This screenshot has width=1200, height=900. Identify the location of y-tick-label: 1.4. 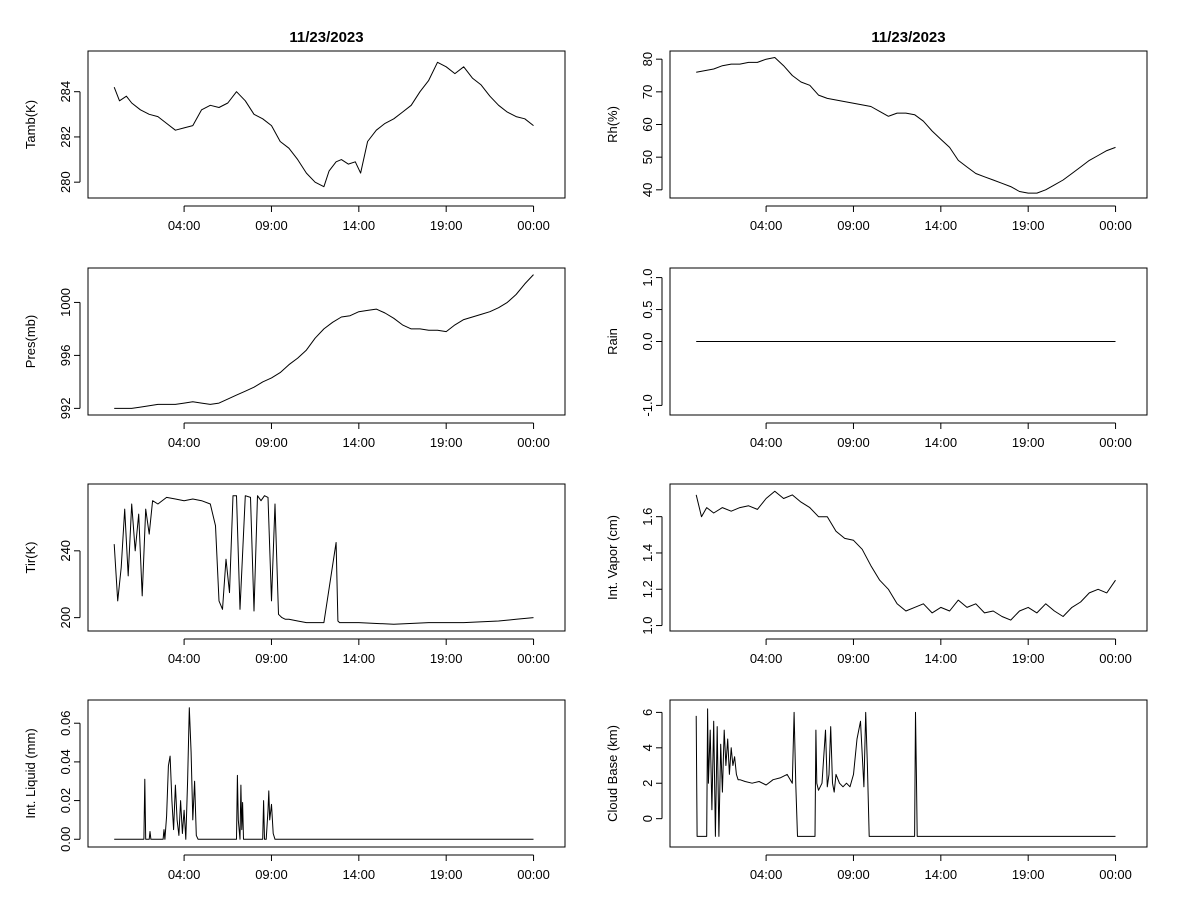
(647, 553).